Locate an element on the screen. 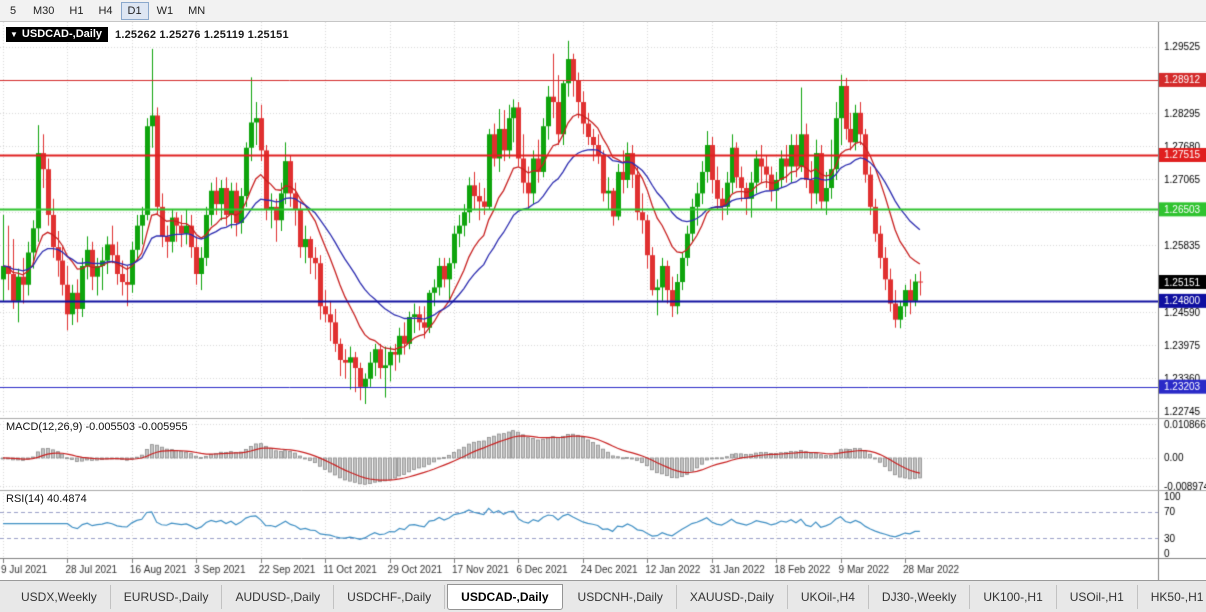 The width and height of the screenshot is (1206, 612). timeframe-button-5: 5 is located at coordinates (13, 11).